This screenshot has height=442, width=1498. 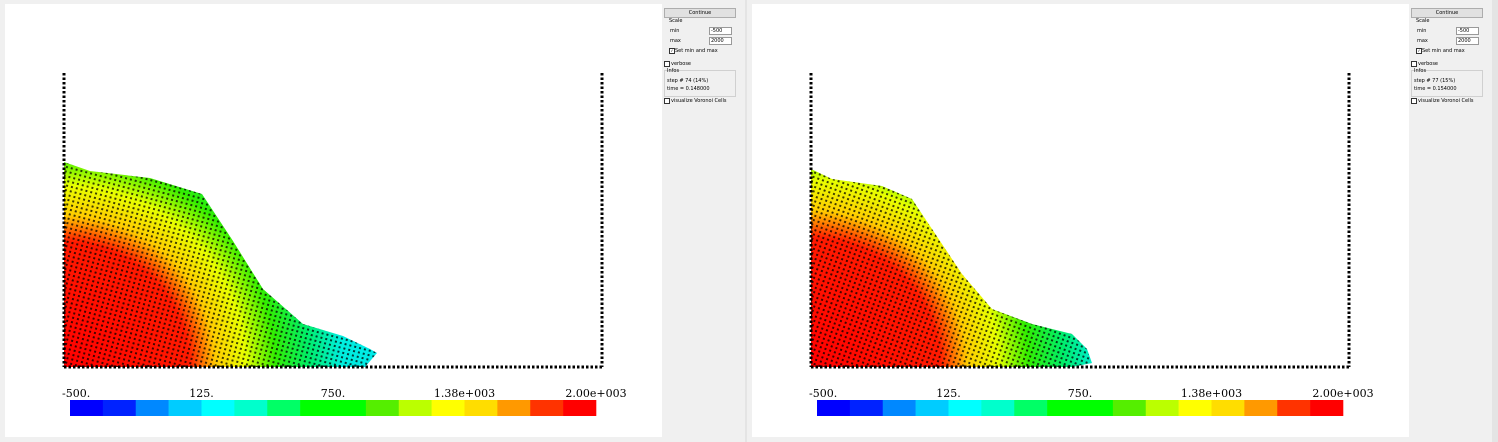 I want to click on step-info: step # 77 (15%), so click(x=1435, y=81).